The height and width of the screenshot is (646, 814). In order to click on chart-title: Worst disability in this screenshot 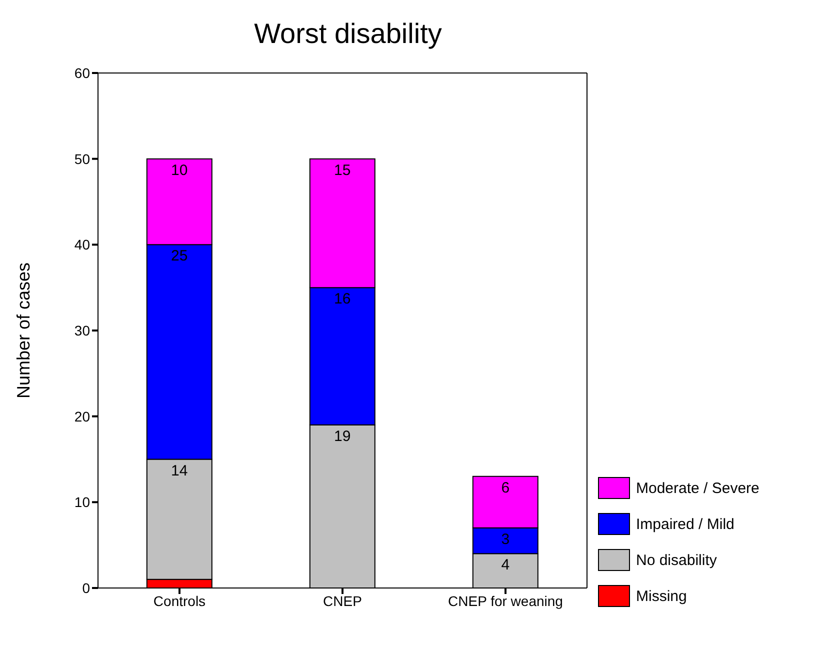, I will do `click(348, 34)`.